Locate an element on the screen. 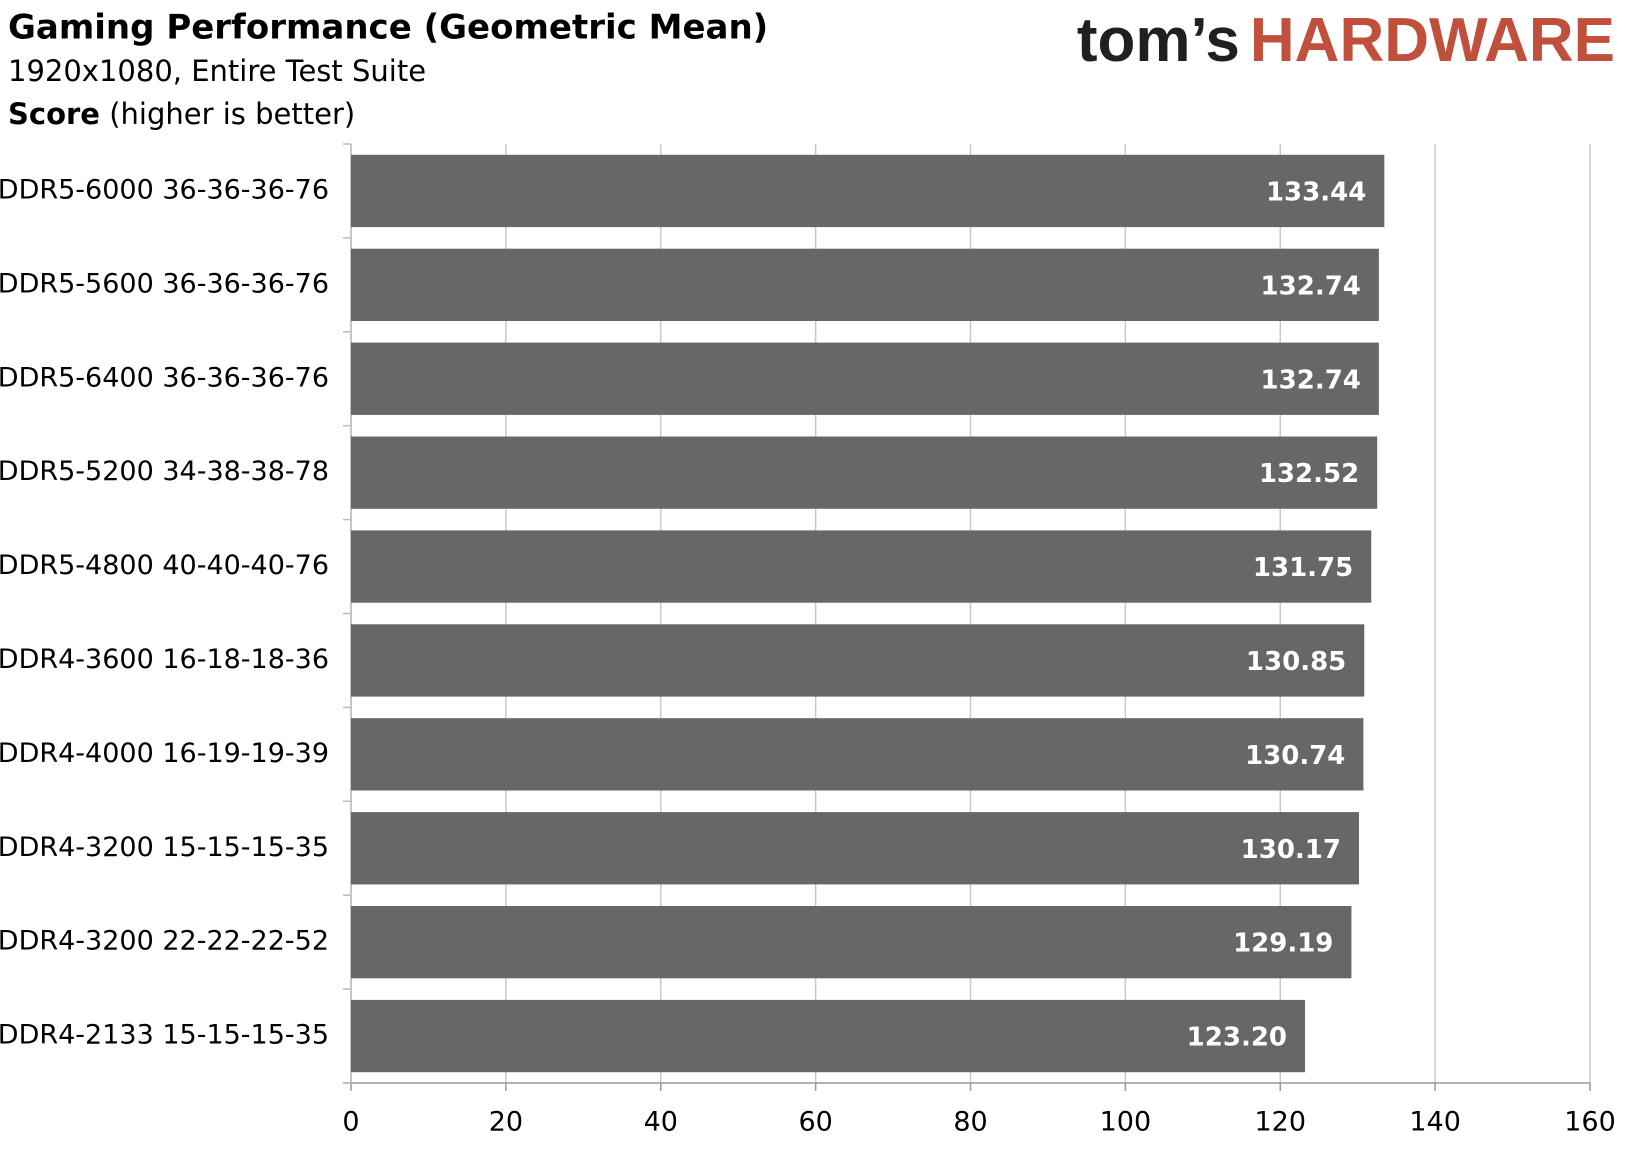 This screenshot has height=1151, width=1627. value-label: 130.17 is located at coordinates (1291, 850).